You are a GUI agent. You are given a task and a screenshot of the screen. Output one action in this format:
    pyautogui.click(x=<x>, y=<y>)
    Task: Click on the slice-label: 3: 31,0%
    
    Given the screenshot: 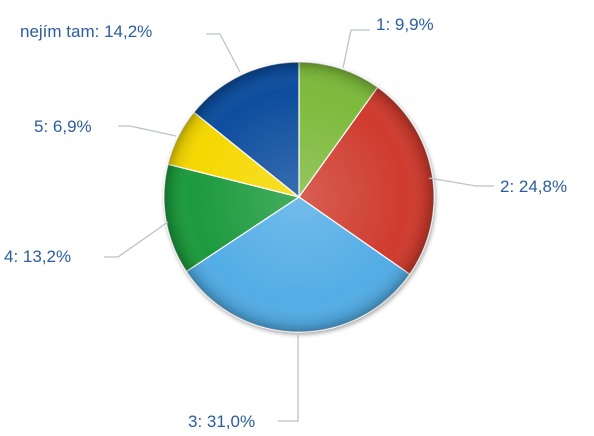 What is the action you would take?
    pyautogui.click(x=221, y=421)
    